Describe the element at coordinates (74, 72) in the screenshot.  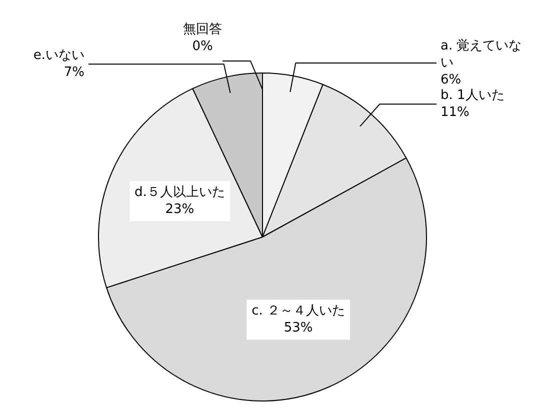
I see `data-label: 7%` at that location.